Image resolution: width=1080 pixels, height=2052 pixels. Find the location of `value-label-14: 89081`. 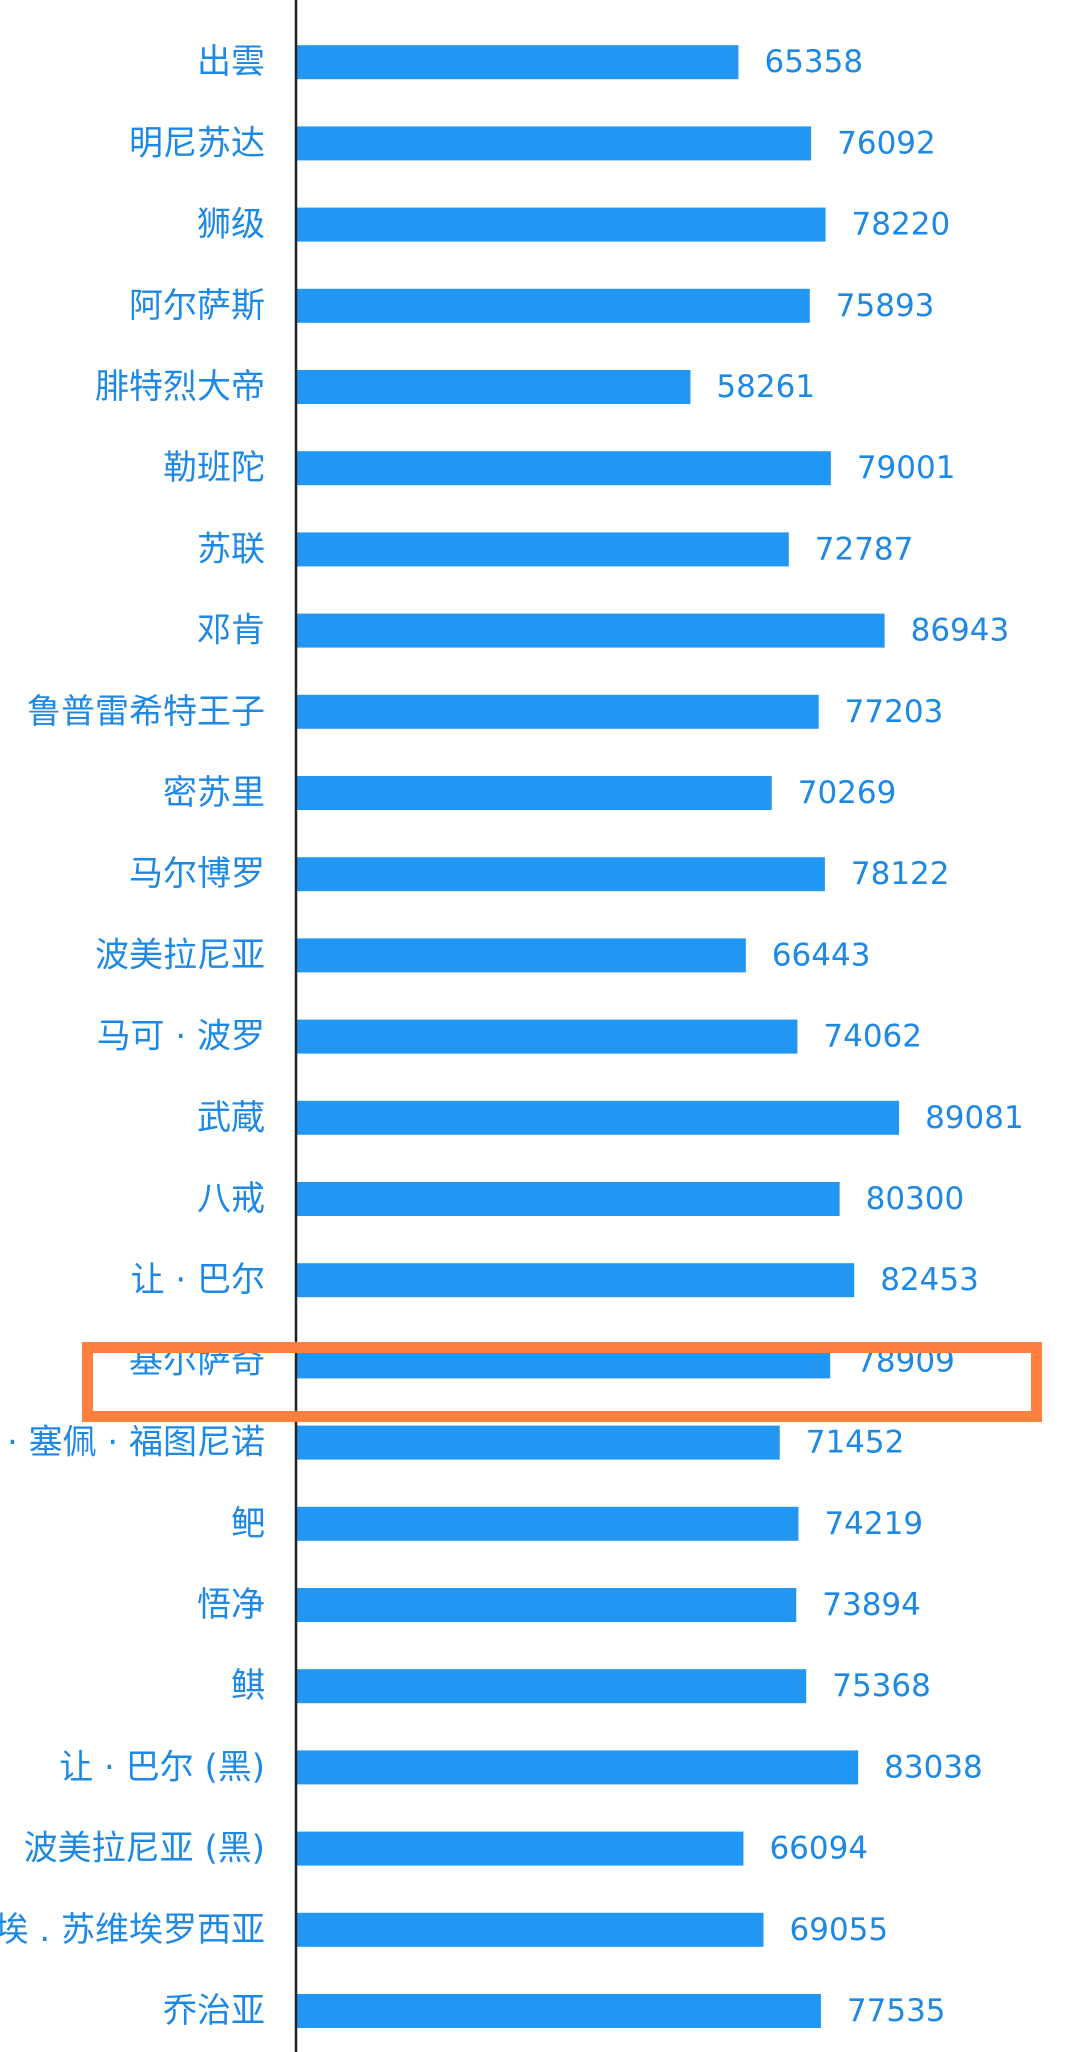

value-label-14: 89081 is located at coordinates (974, 1118).